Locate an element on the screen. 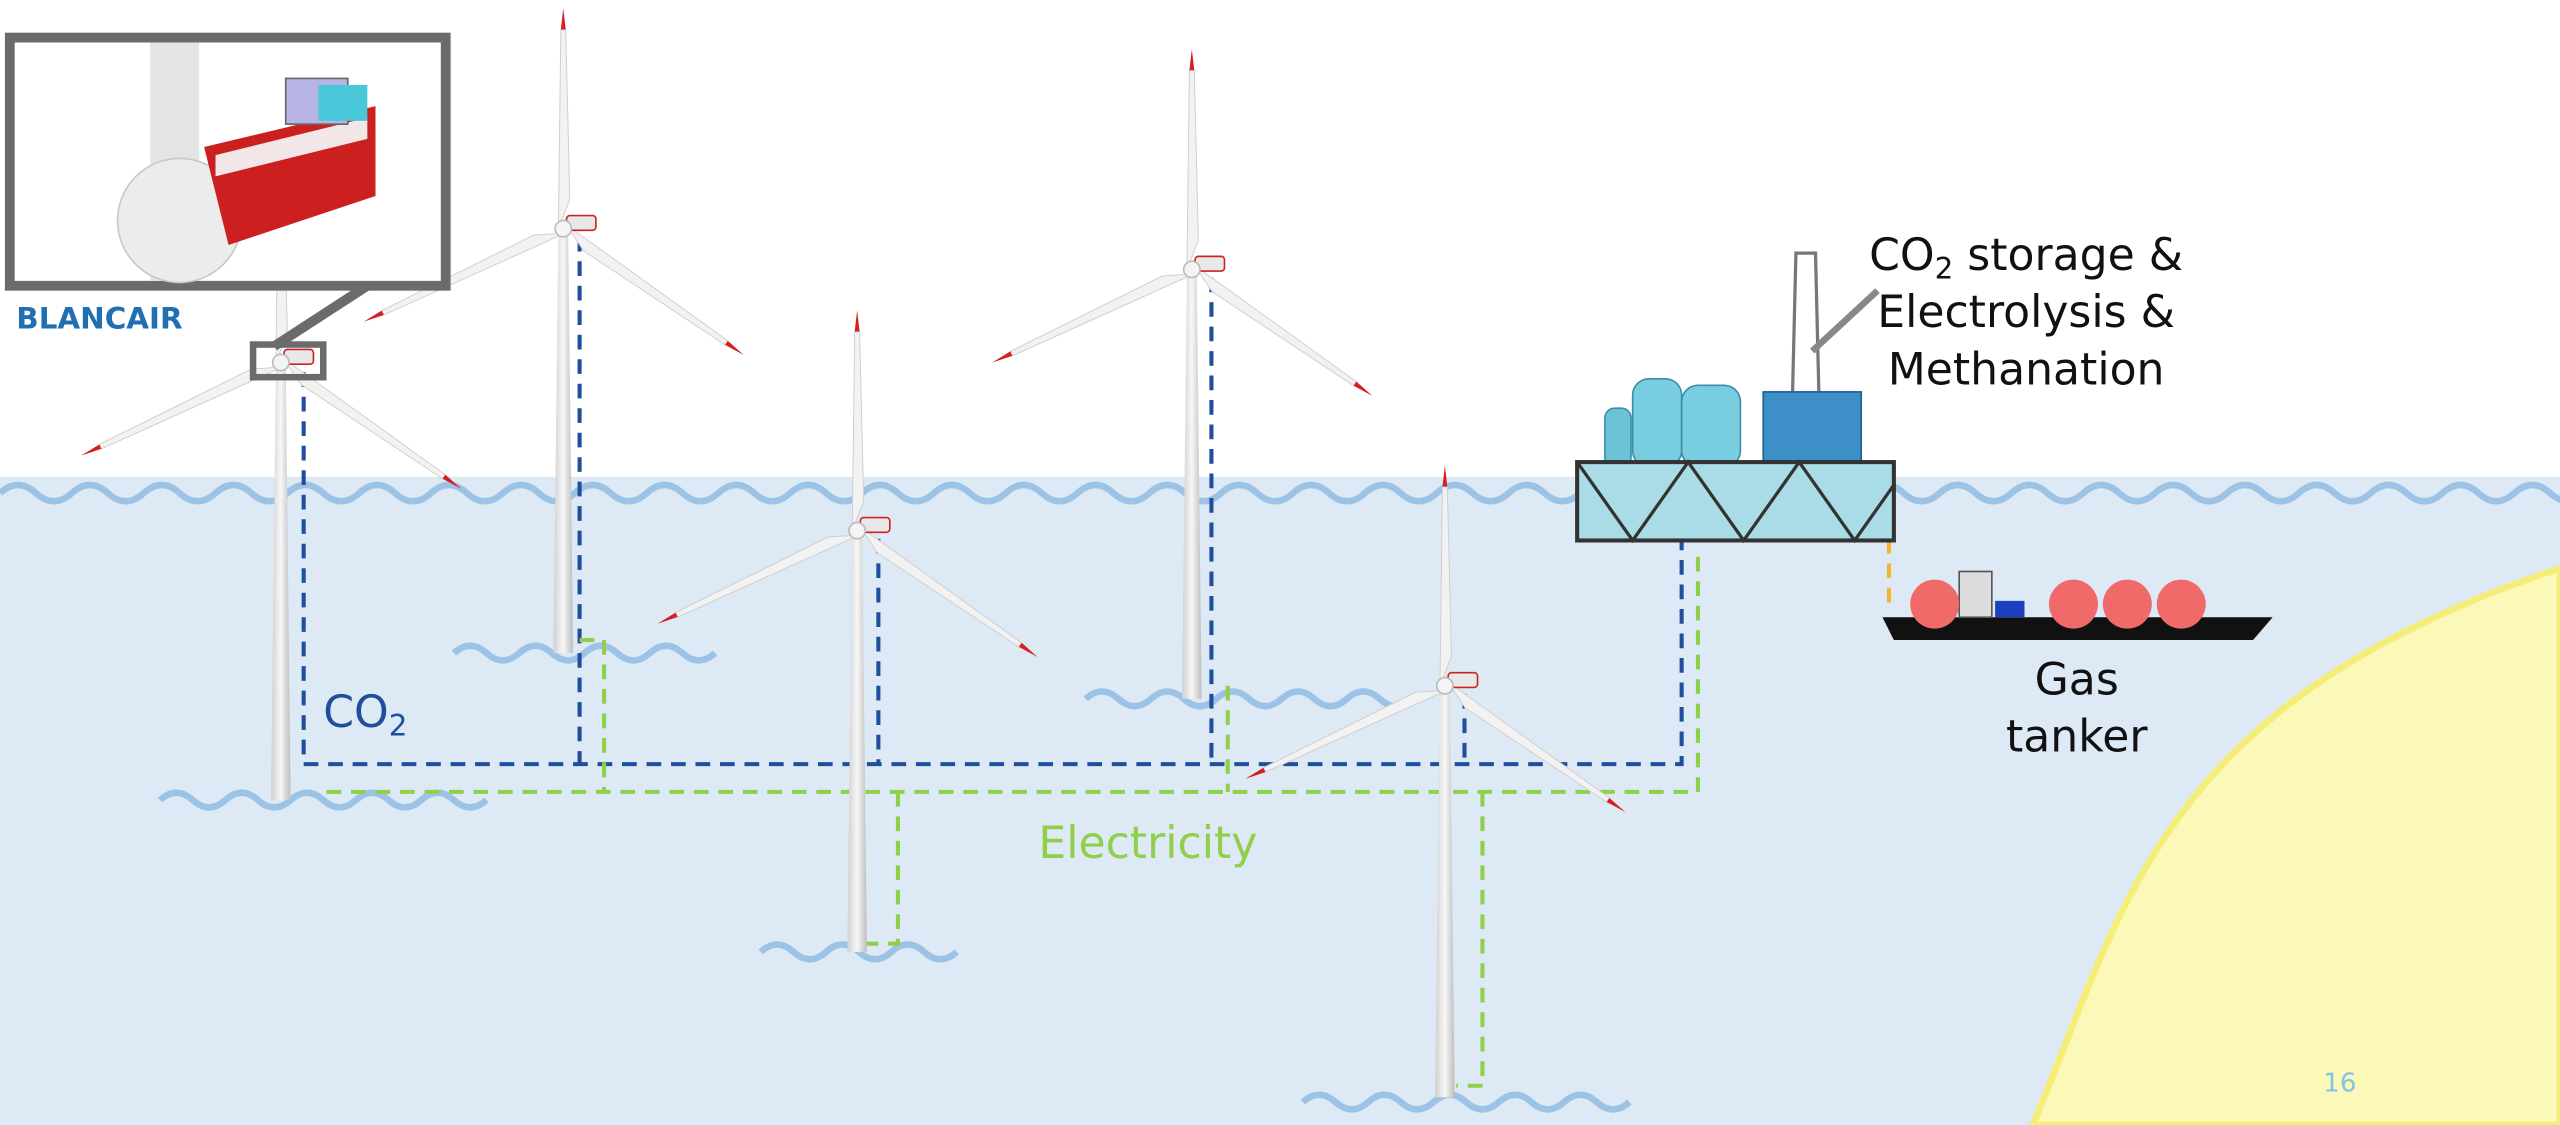 The height and width of the screenshot is (1125, 2560). plant-label-line: Methanation is located at coordinates (2026, 369).